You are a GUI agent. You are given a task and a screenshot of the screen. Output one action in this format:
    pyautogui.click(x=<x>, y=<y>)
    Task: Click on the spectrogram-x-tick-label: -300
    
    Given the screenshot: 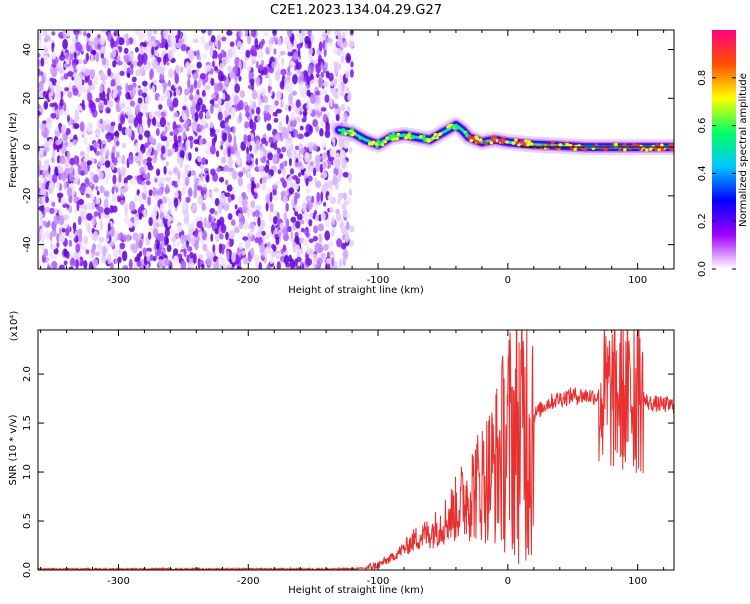 What is the action you would take?
    pyautogui.click(x=118, y=280)
    